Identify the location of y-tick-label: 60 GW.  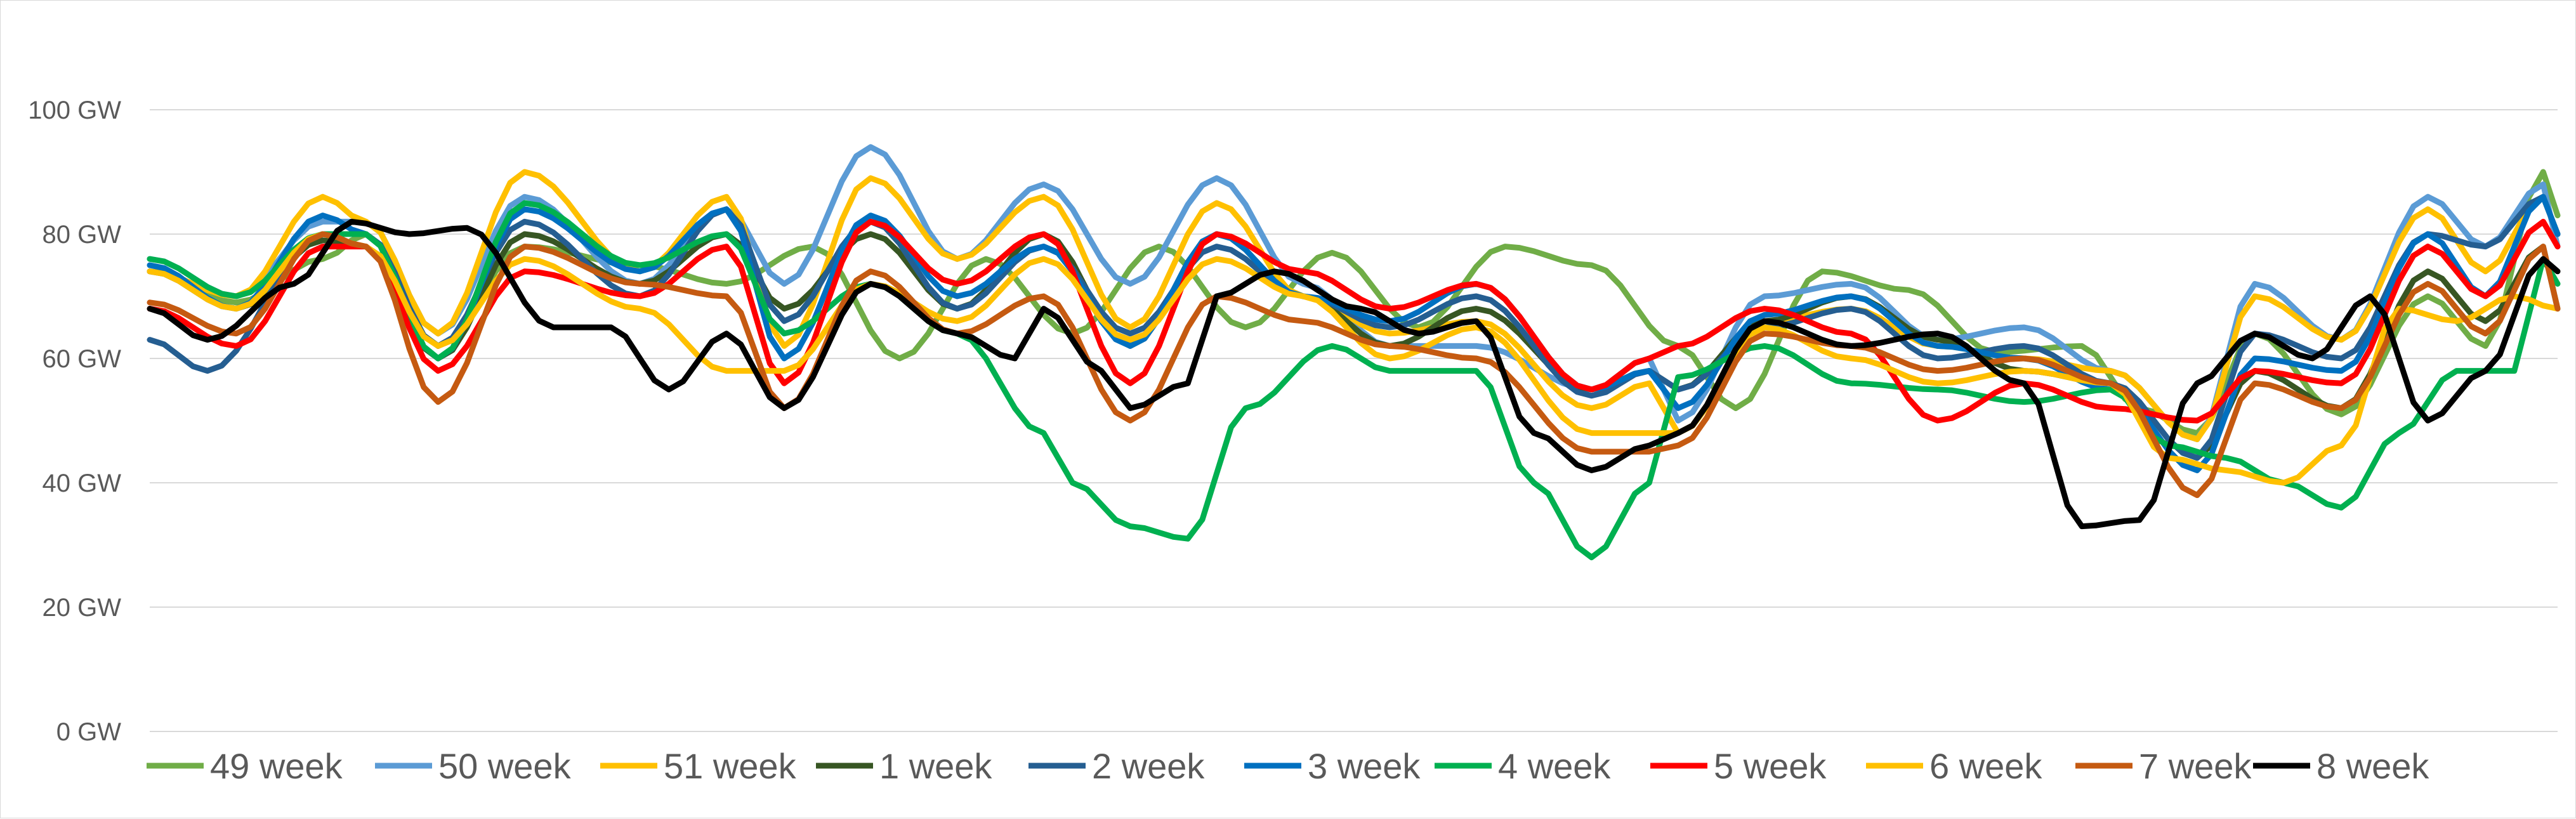
(82, 359).